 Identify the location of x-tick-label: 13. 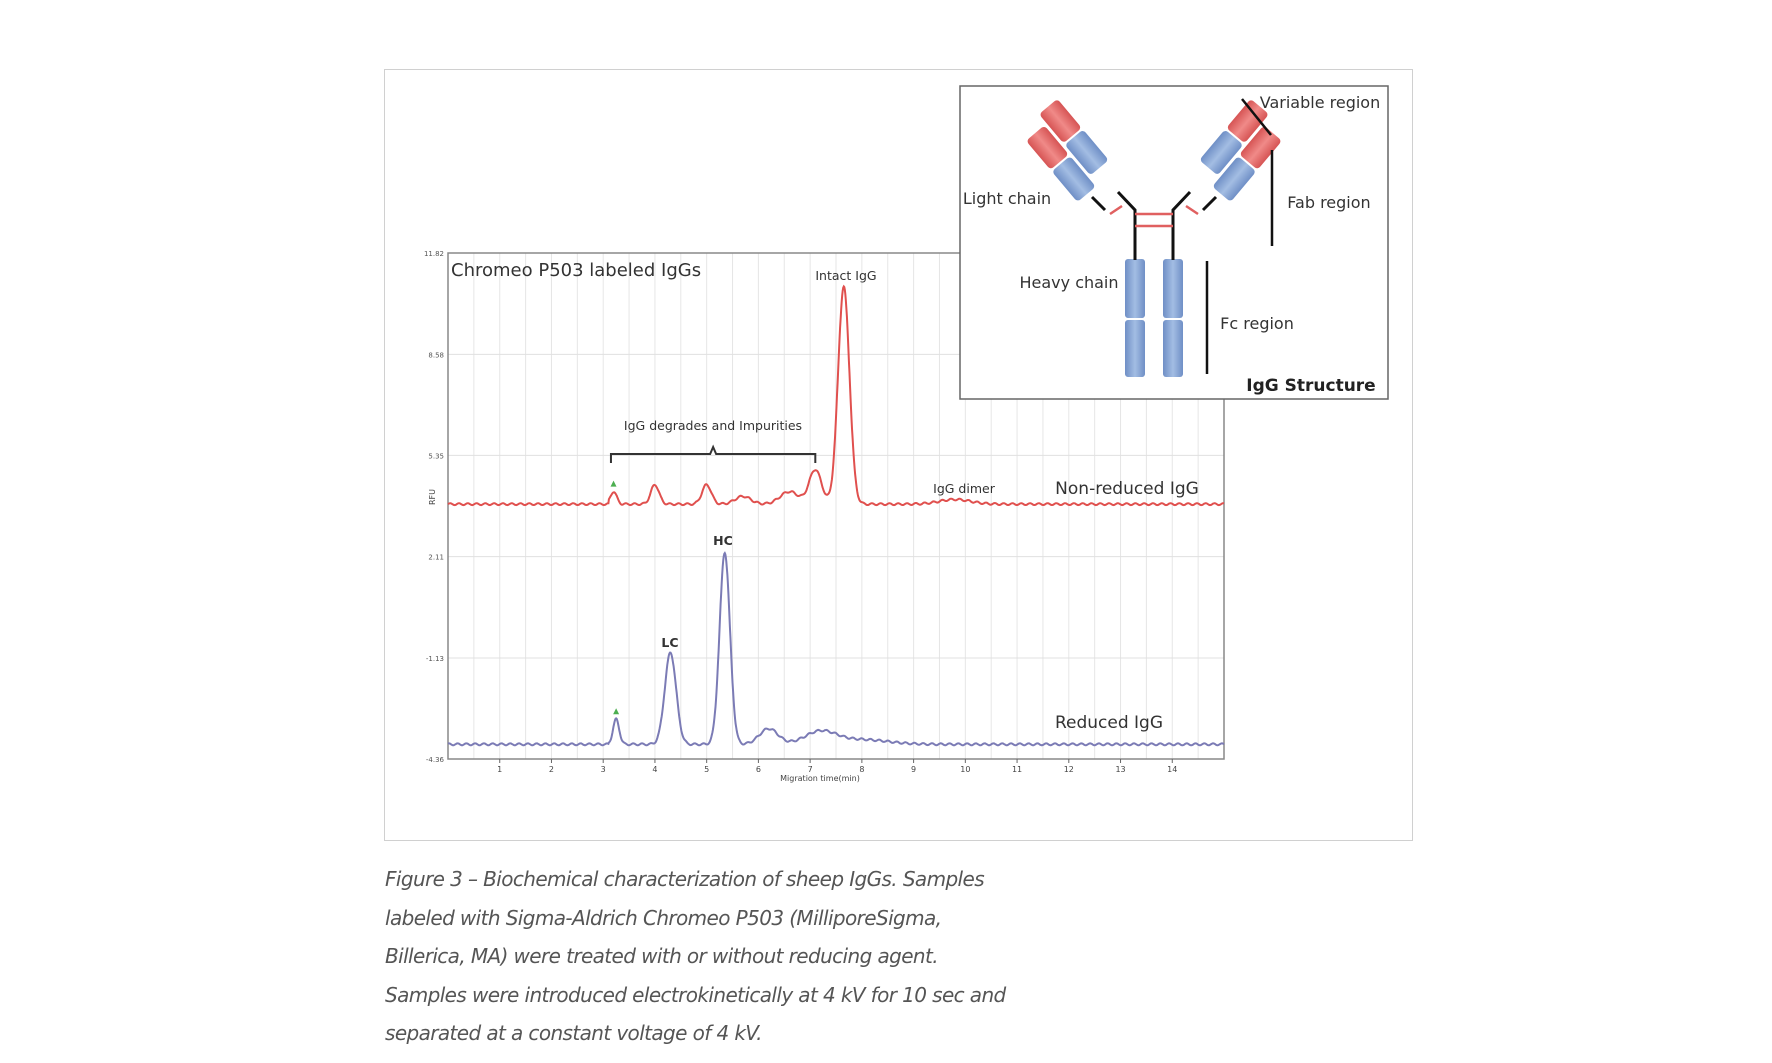
(1120, 769).